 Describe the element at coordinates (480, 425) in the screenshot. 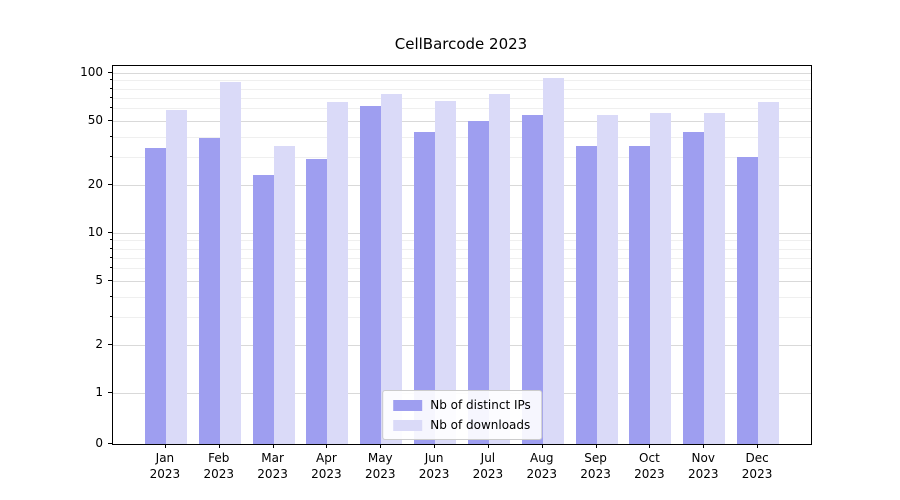

I see `legend-label-downloads: Nb of downloads` at that location.